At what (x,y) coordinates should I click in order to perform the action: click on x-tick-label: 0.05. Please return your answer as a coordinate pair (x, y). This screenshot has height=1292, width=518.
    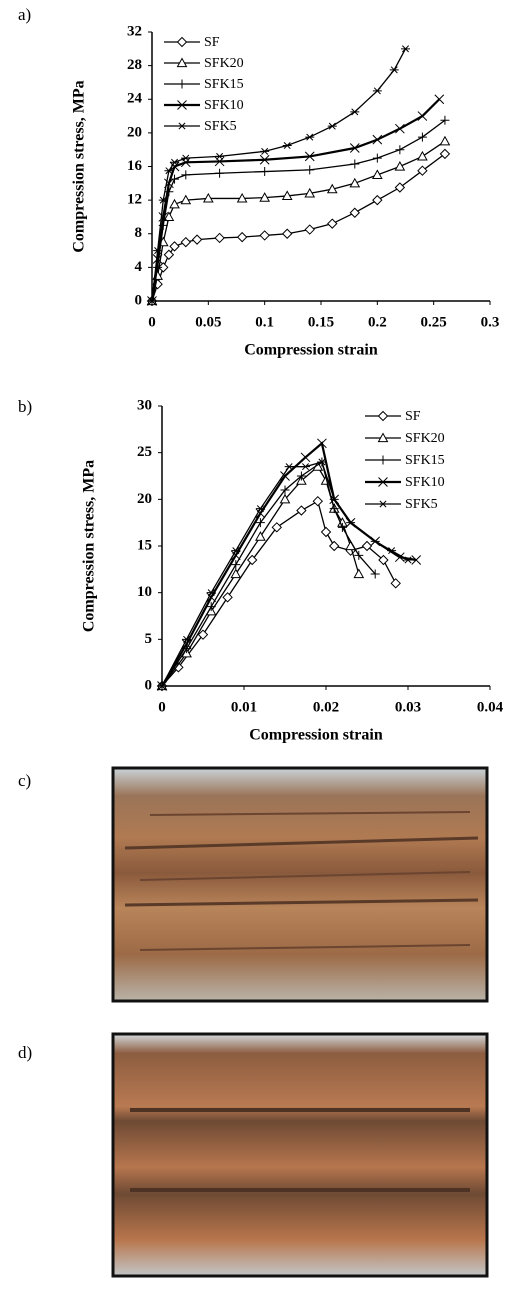
    Looking at the image, I should click on (208, 322).